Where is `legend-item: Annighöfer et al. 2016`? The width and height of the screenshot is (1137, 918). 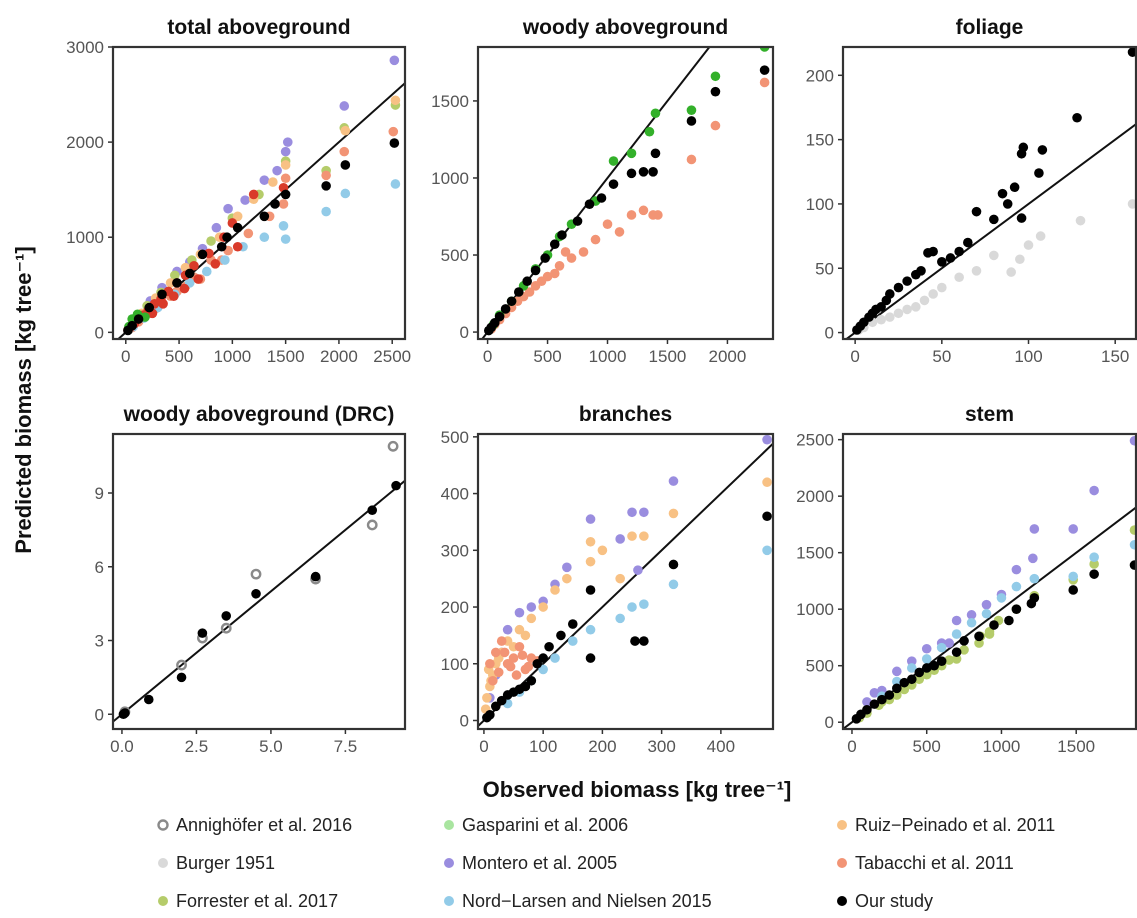 legend-item: Annighöfer et al. 2016 is located at coordinates (254, 825).